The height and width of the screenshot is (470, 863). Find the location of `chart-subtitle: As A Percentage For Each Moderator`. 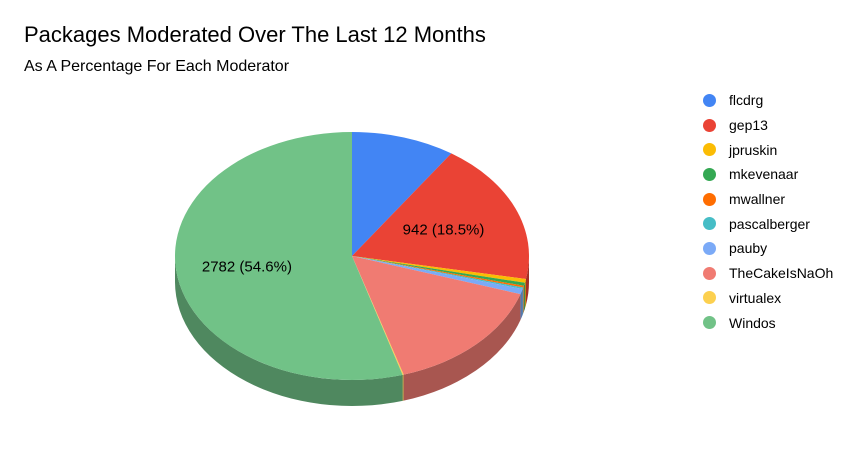

chart-subtitle: As A Percentage For Each Moderator is located at coordinates (157, 66).